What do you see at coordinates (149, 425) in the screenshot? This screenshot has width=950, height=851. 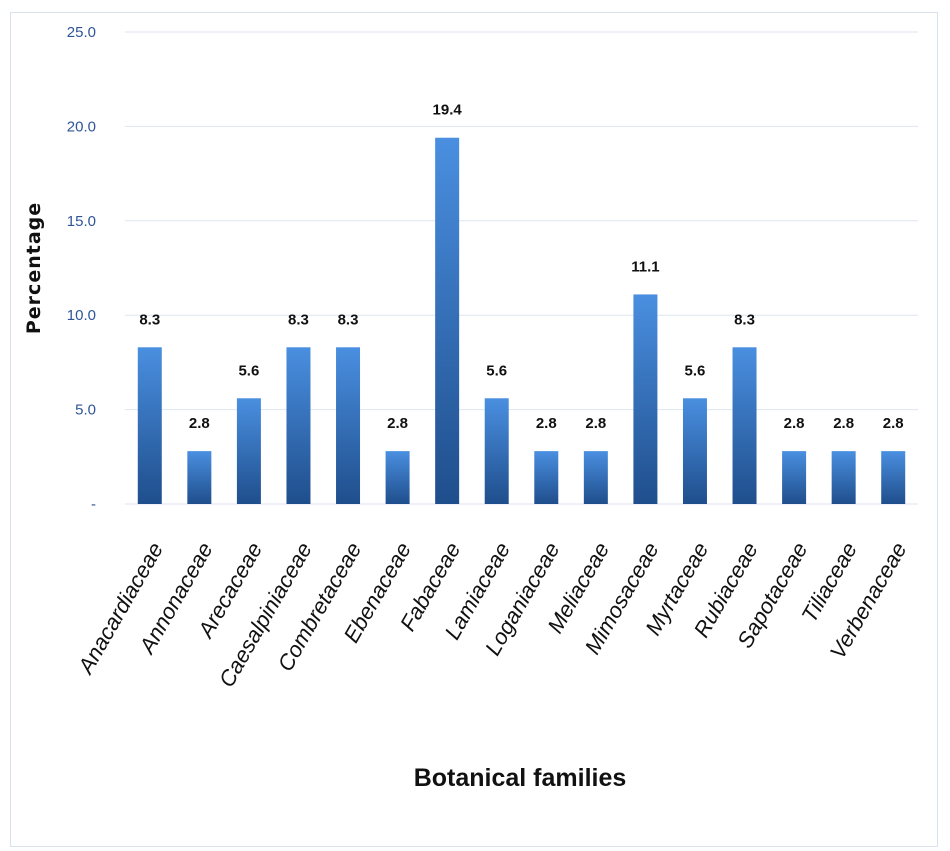 I see `bar-anacardiaceae` at bounding box center [149, 425].